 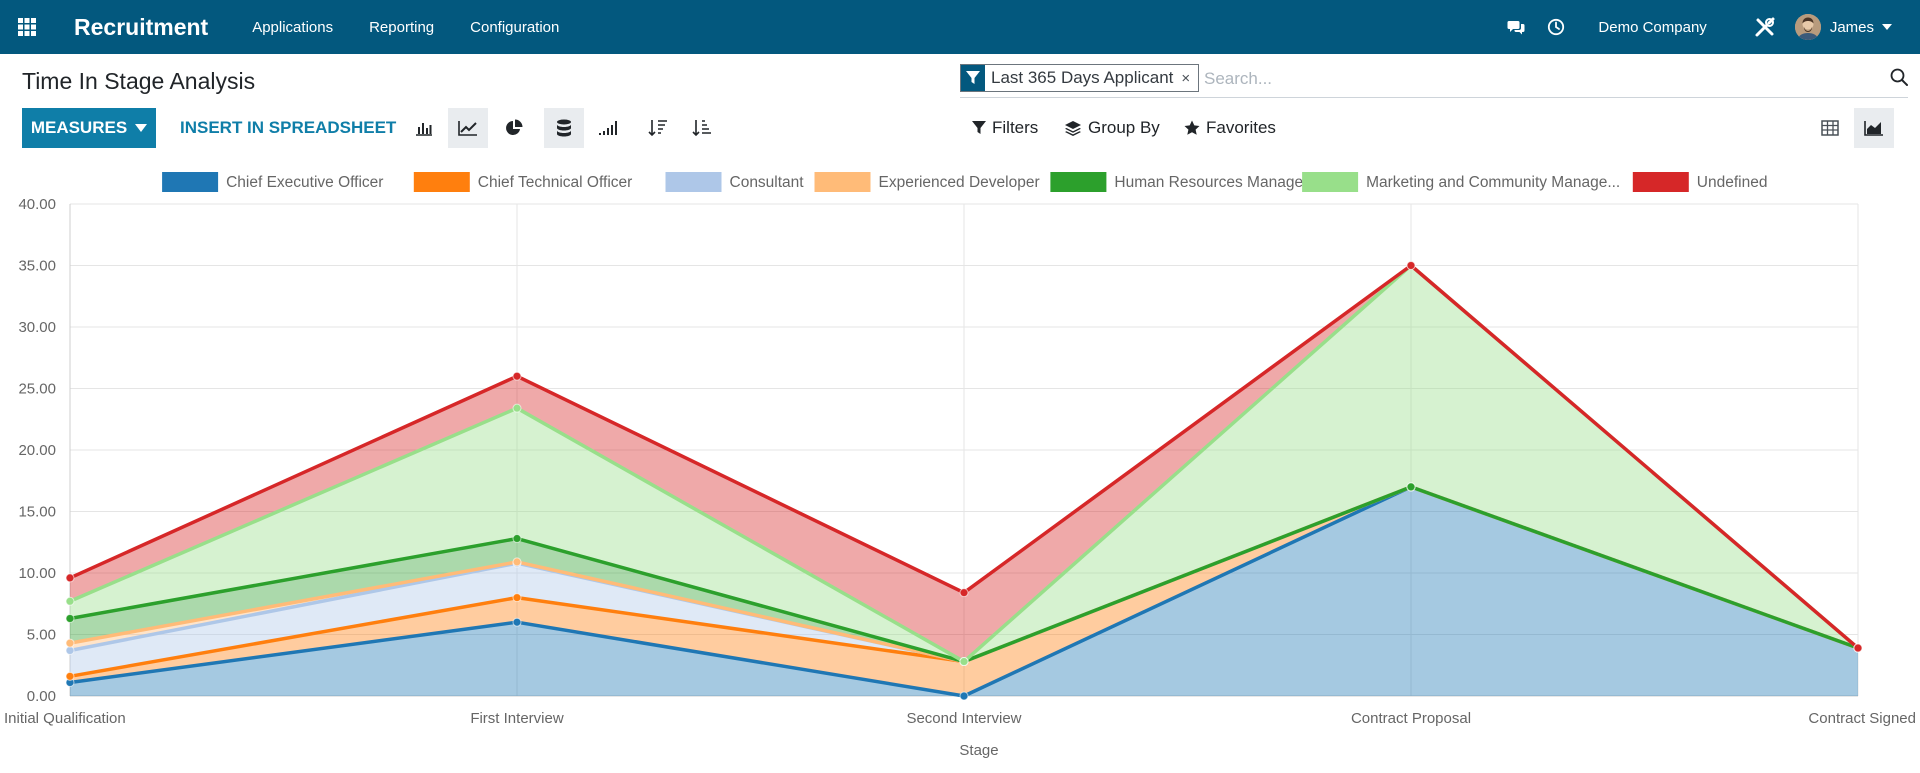 I want to click on pie-chart-icon, so click(x=514, y=127).